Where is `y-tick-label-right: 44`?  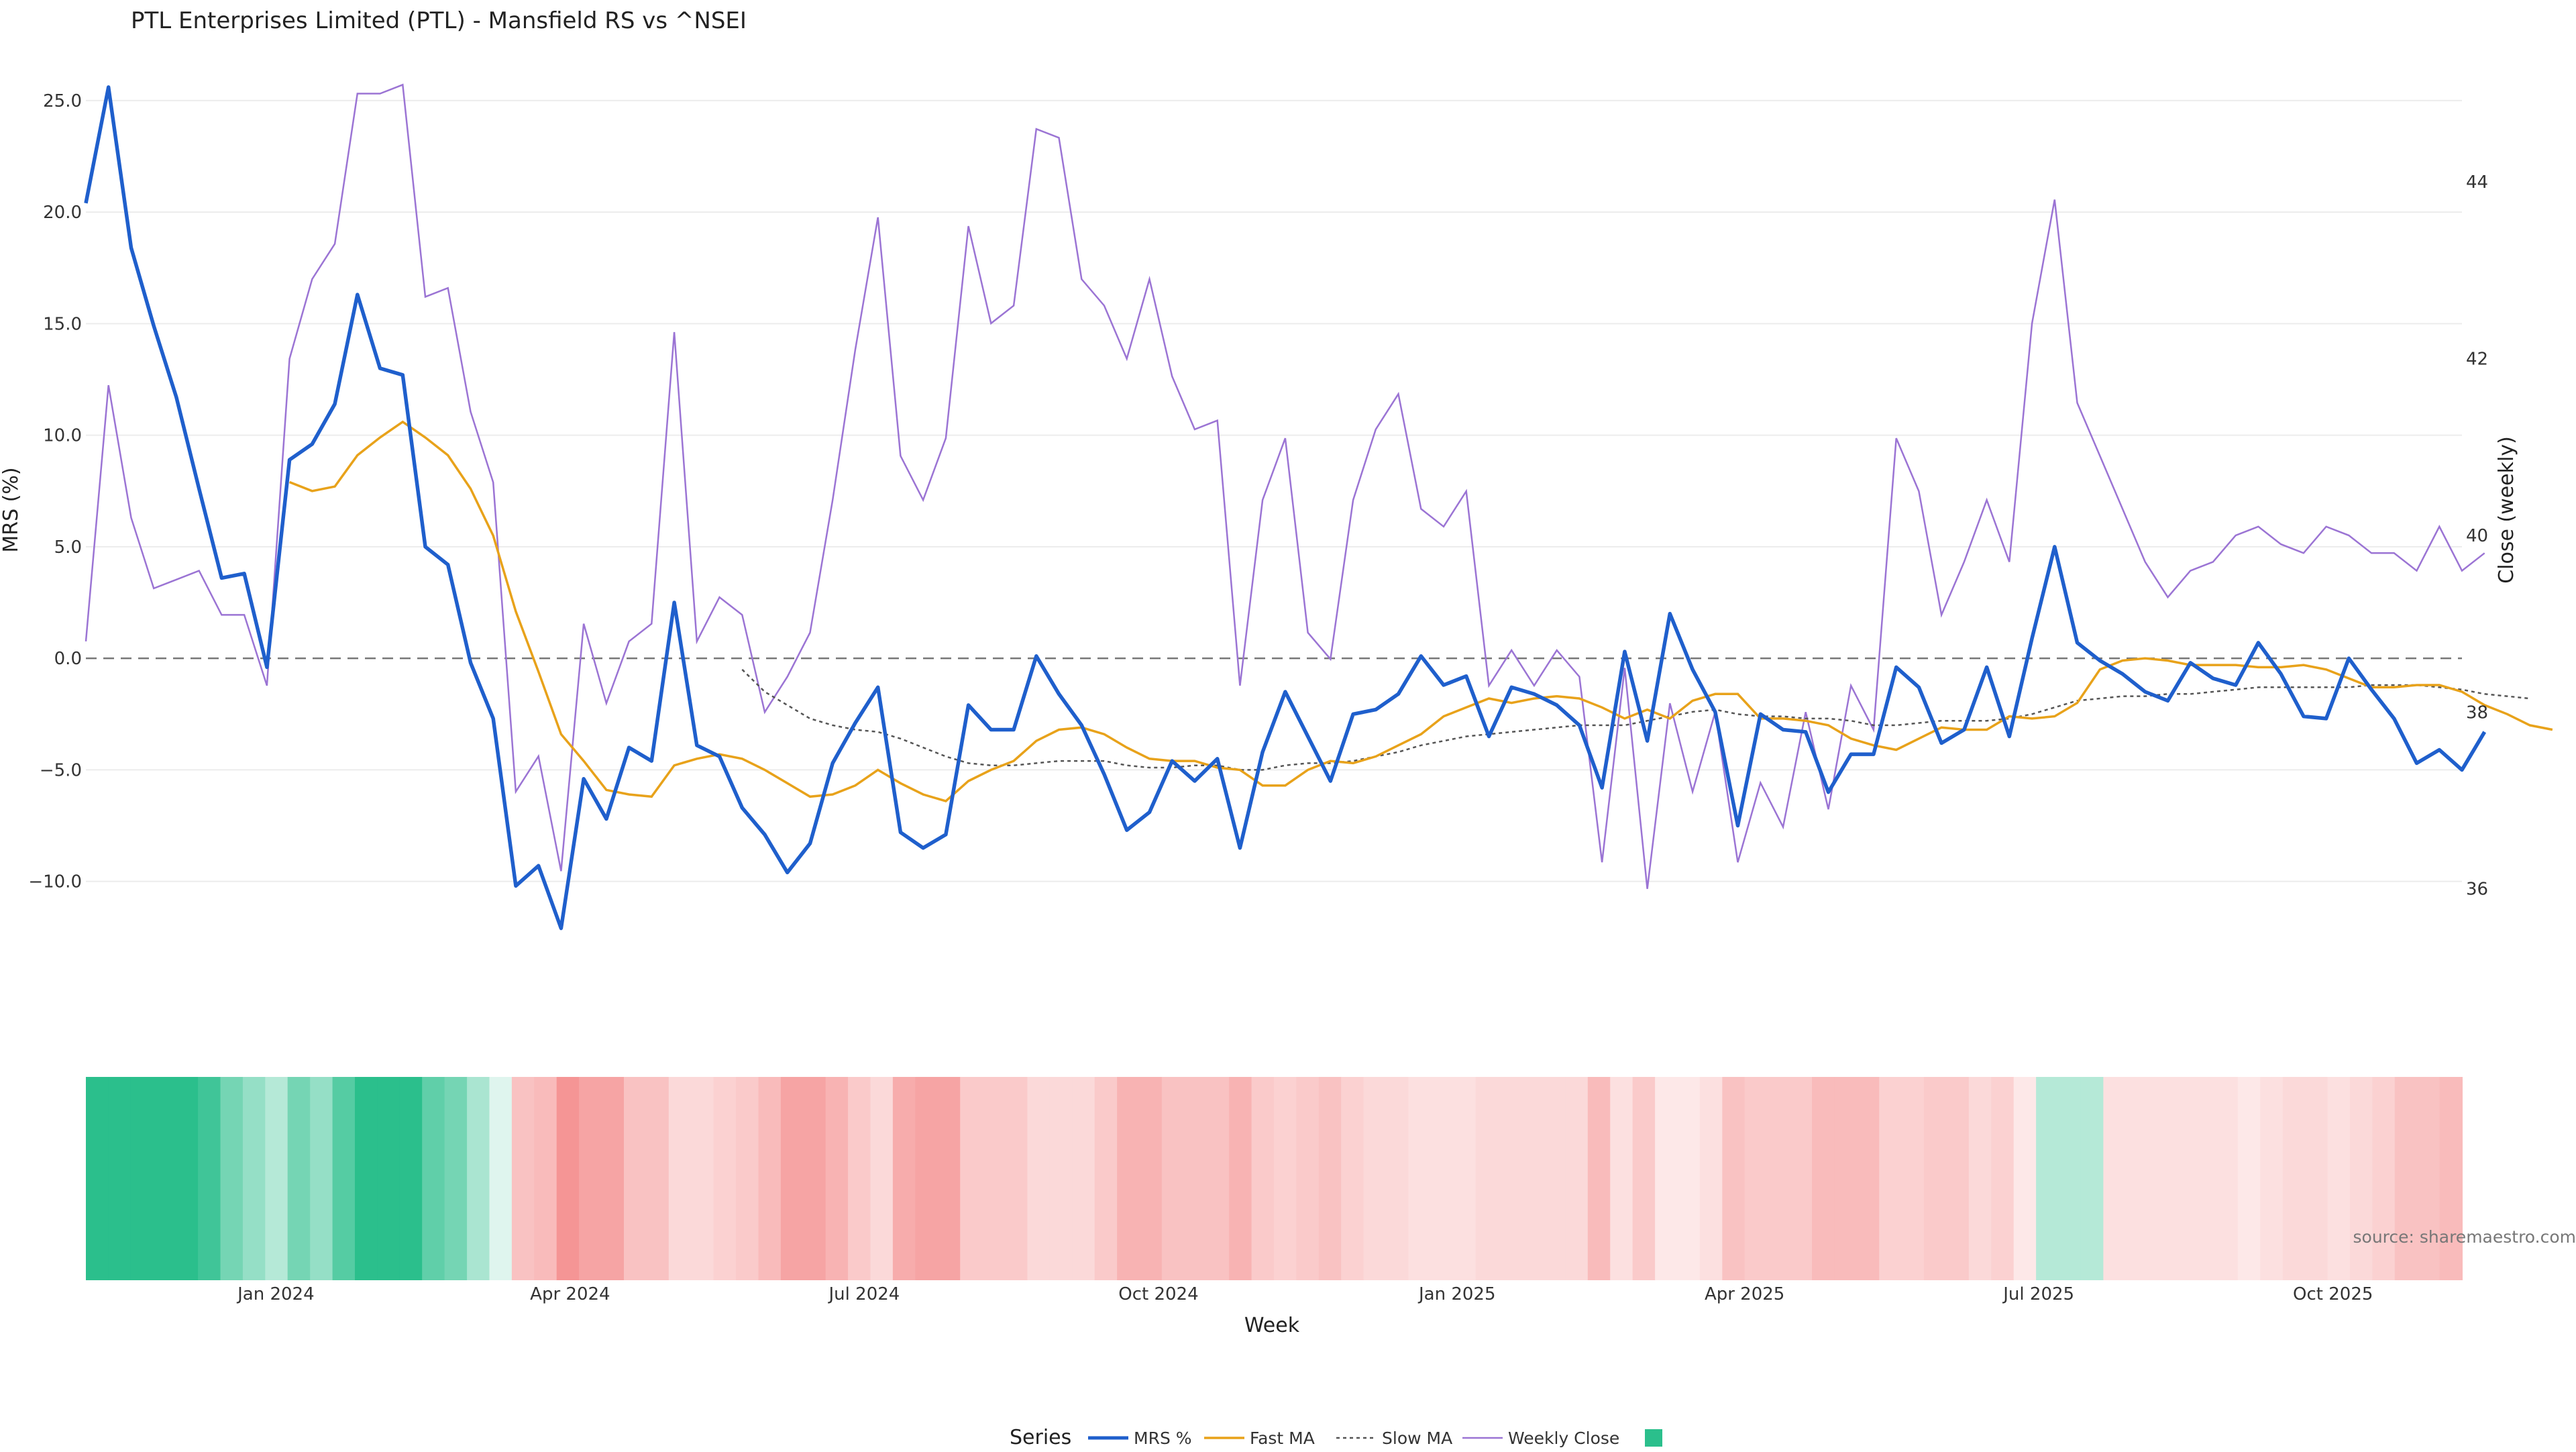
y-tick-label-right: 44 is located at coordinates (2477, 183).